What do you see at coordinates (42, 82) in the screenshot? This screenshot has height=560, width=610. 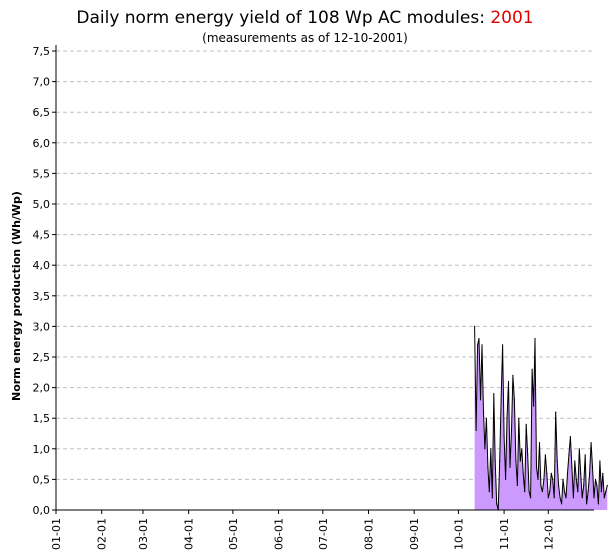 I see `y-tick-label: 7,0` at bounding box center [42, 82].